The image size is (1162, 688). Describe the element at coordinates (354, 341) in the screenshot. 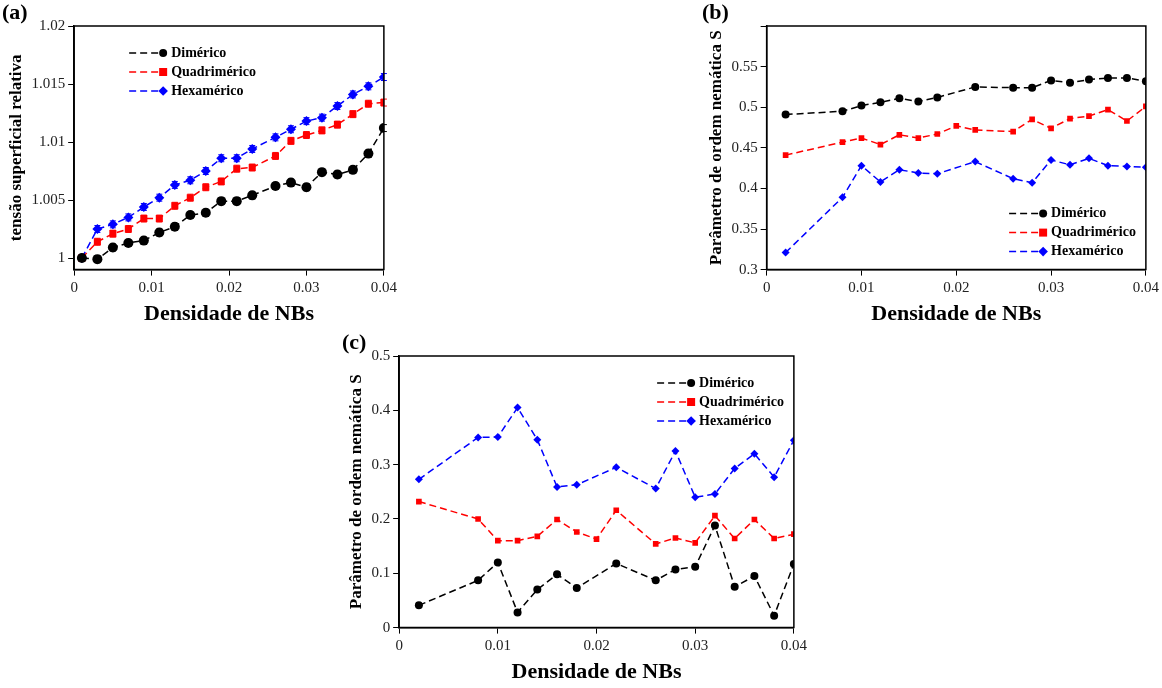

I see `chart-title: (c)` at that location.